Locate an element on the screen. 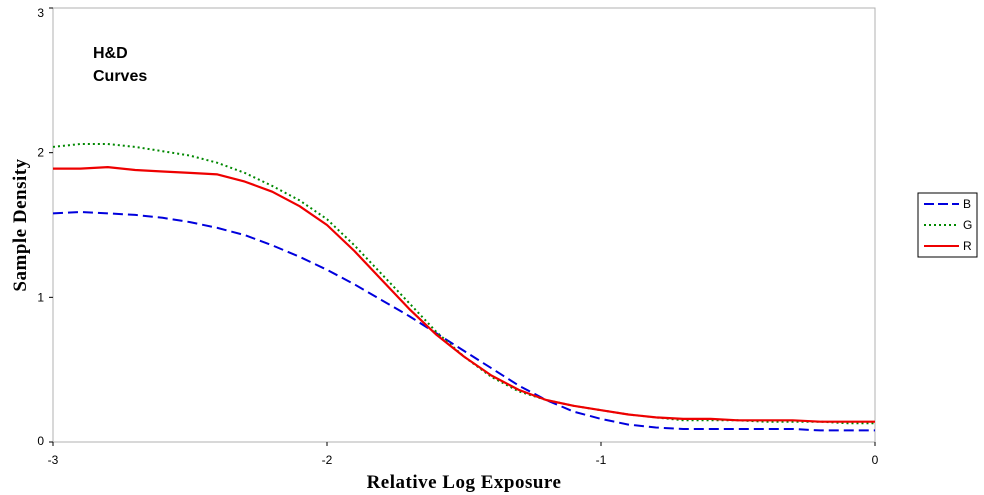 The width and height of the screenshot is (984, 495). legend-label-b: B is located at coordinates (967, 204).